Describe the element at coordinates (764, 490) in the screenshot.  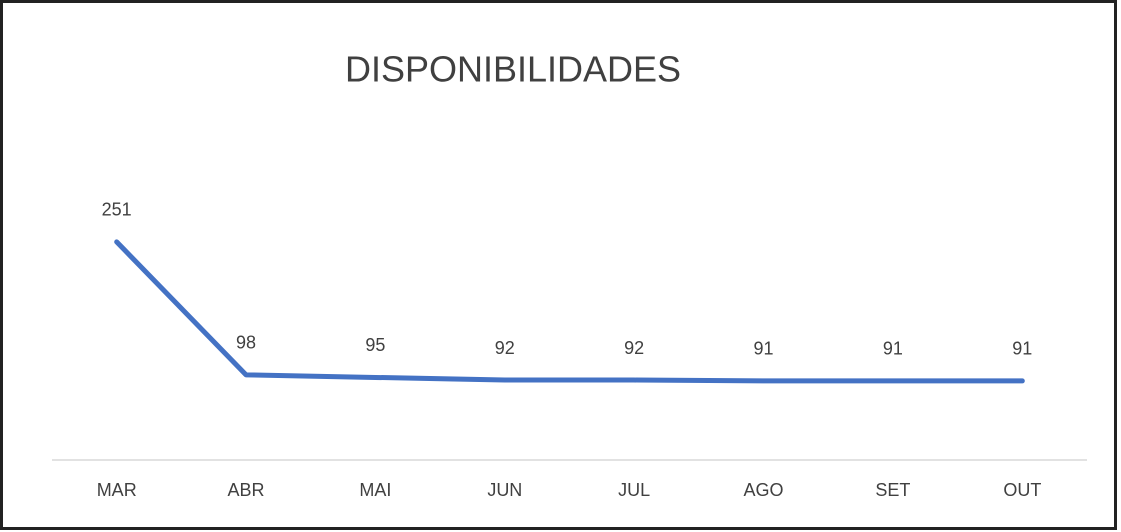
I see `x-tick-label: AGO` at that location.